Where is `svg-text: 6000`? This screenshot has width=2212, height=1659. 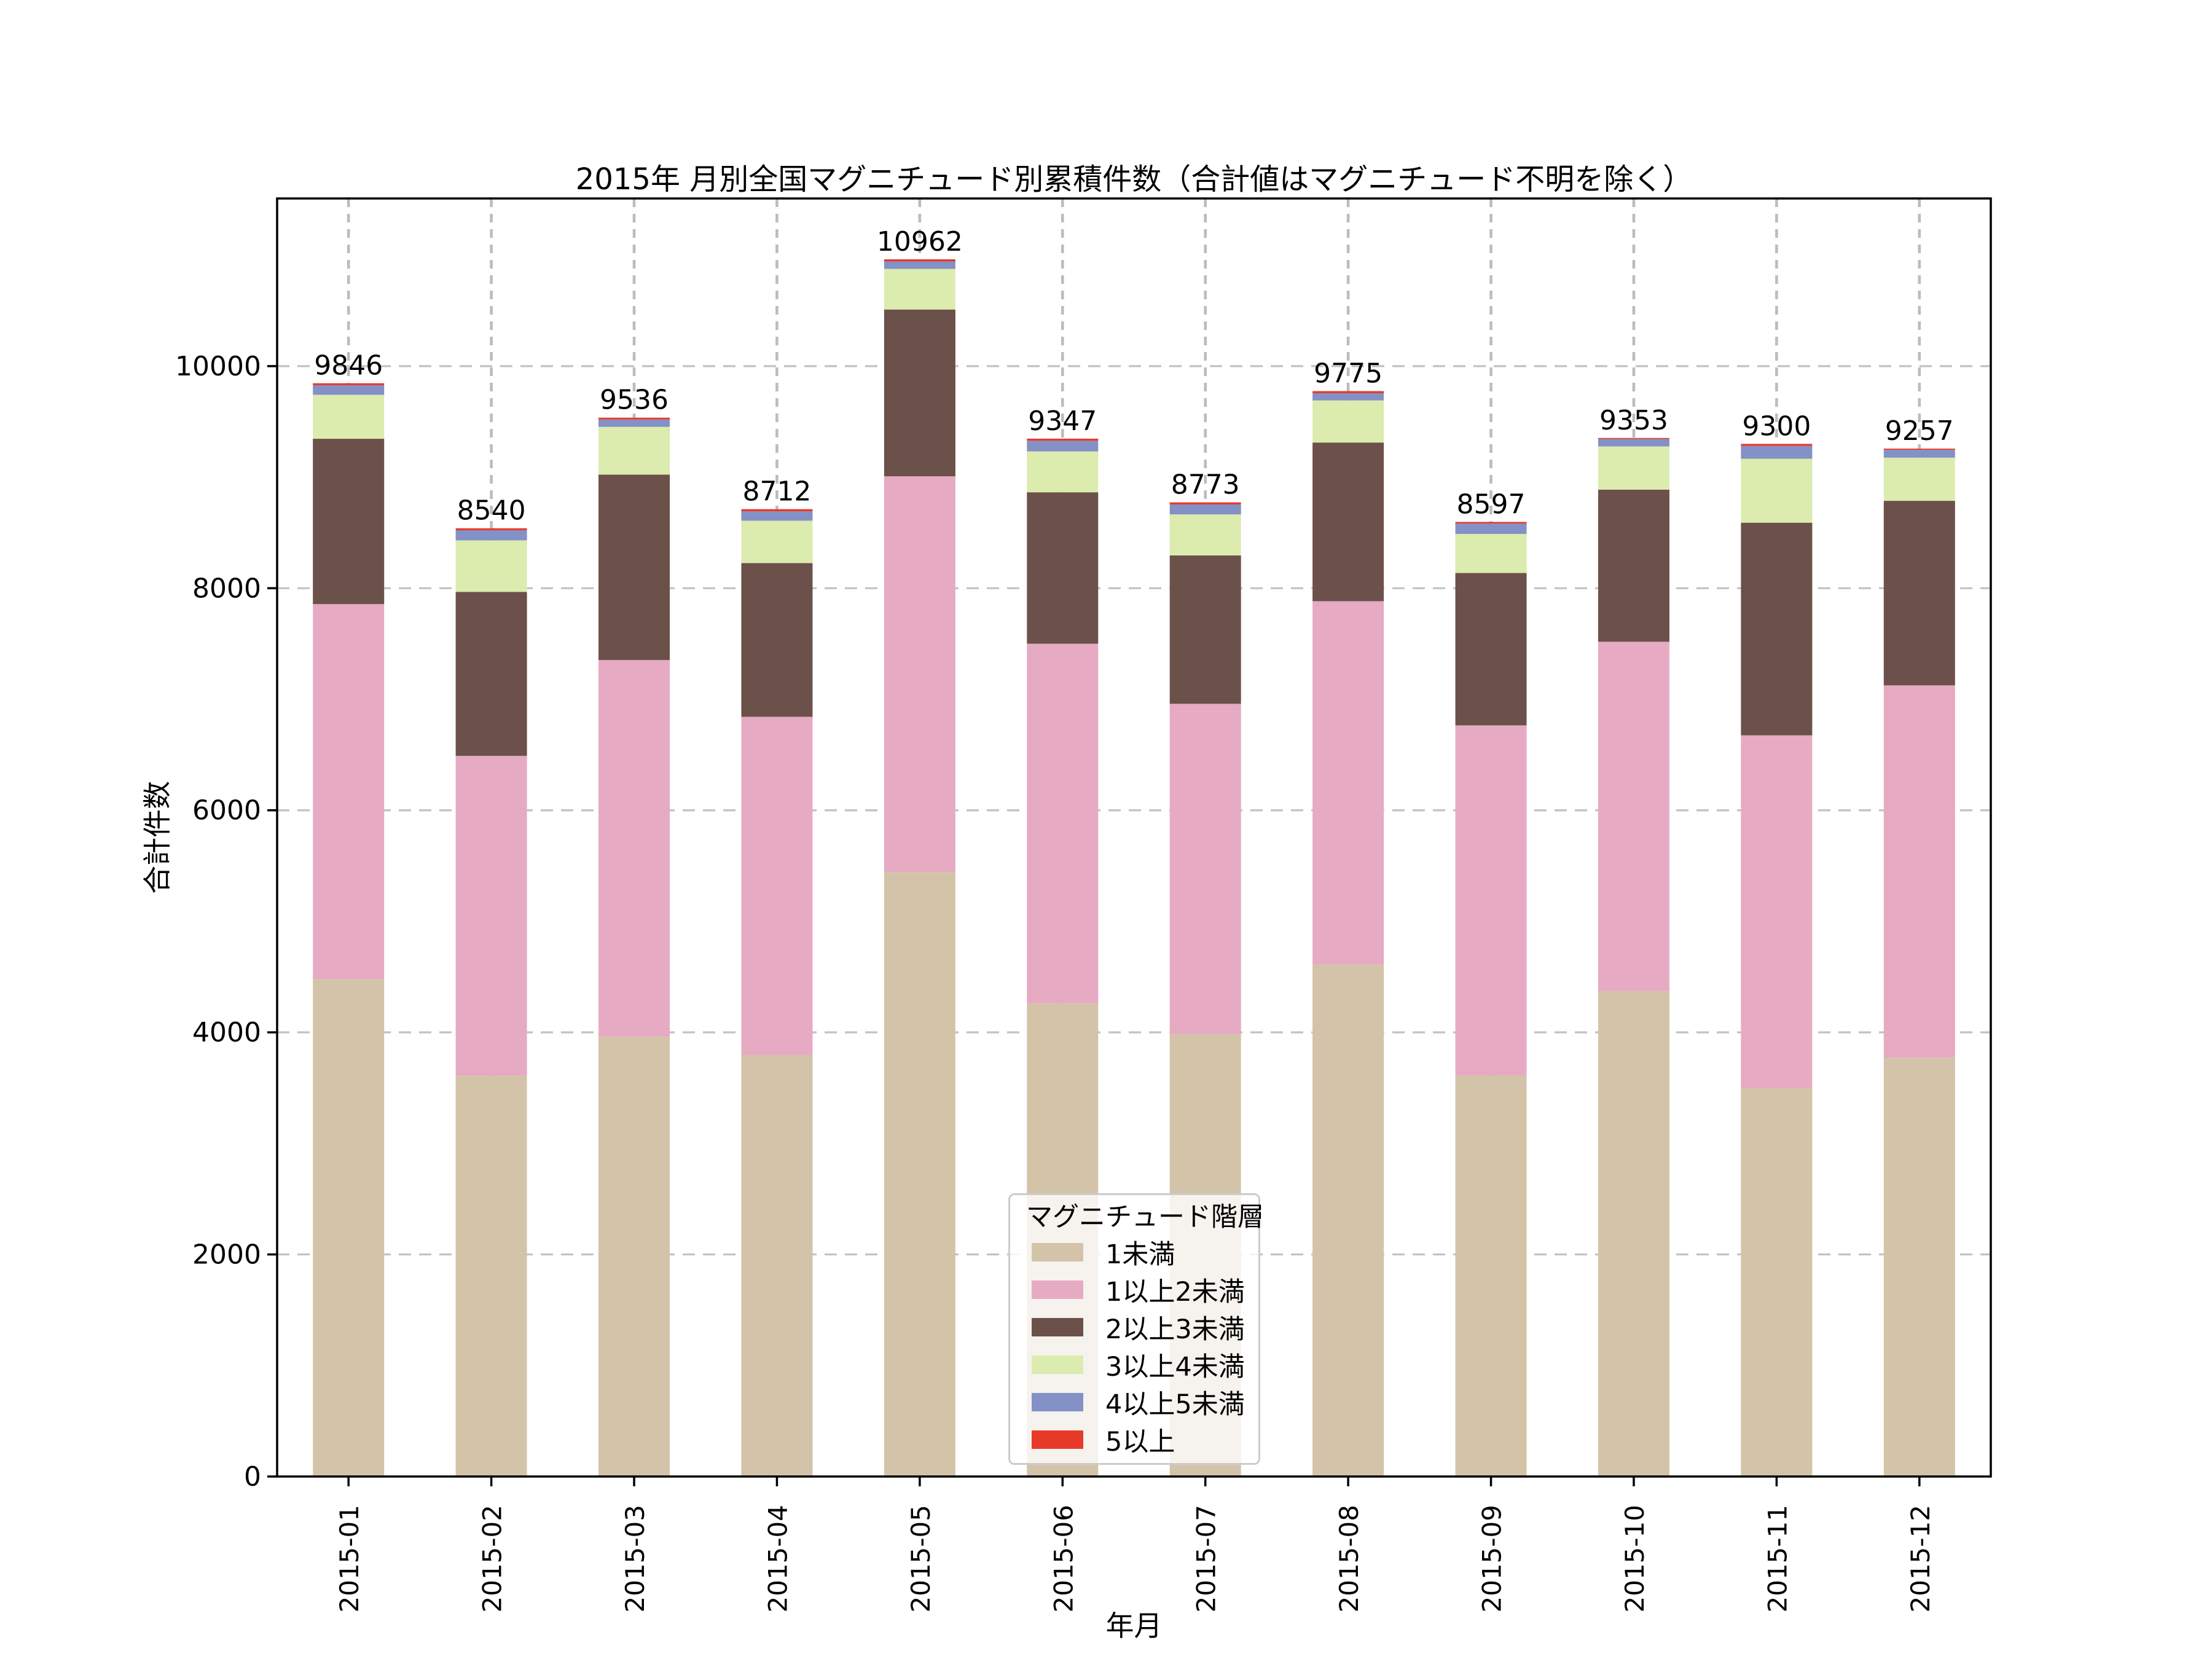 svg-text: 6000 is located at coordinates (226, 810).